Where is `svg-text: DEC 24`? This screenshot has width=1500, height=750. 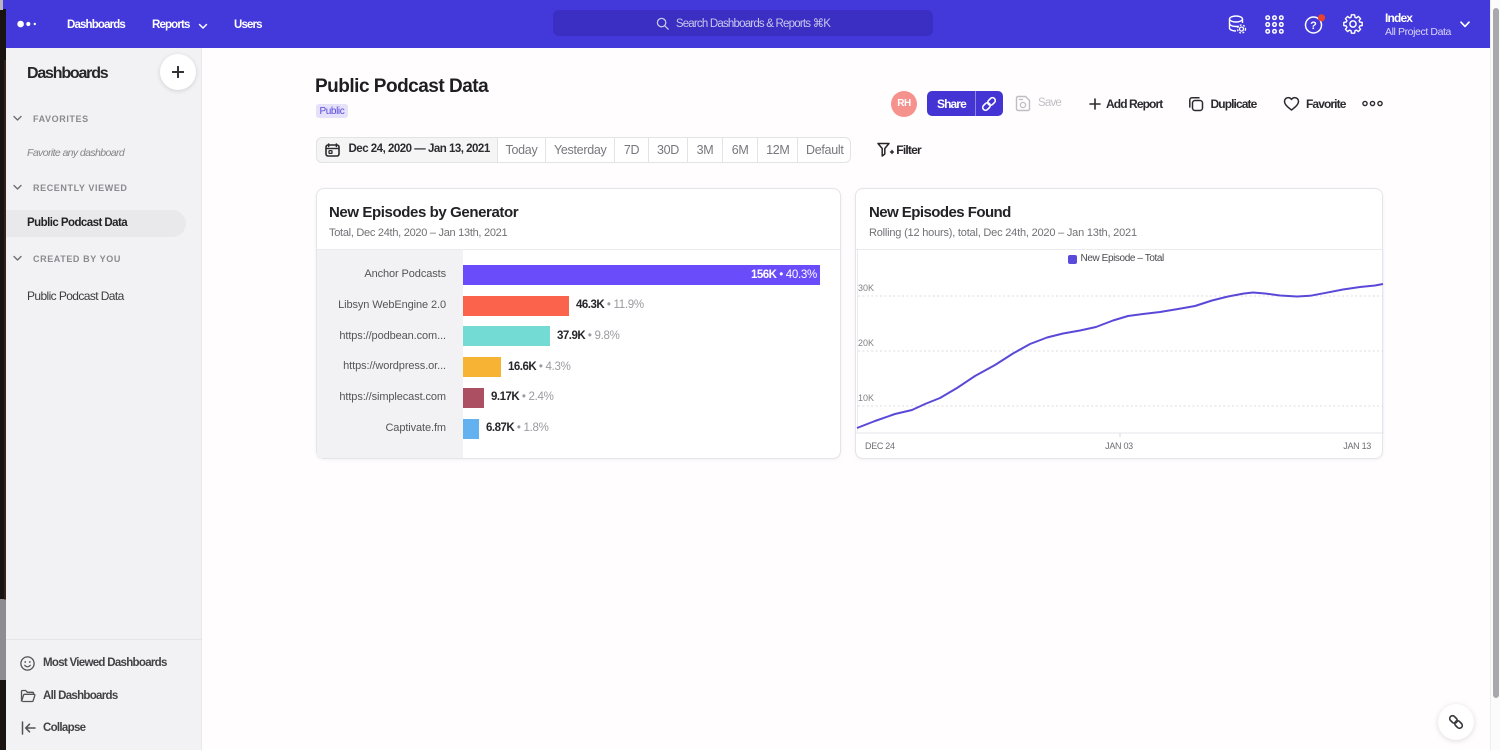 svg-text: DEC 24 is located at coordinates (880, 446).